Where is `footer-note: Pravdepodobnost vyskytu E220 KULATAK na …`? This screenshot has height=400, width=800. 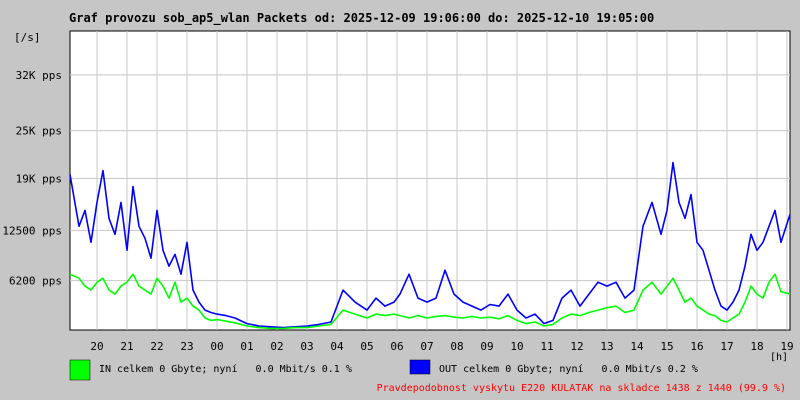 footer-note: Pravdepodobnost vyskytu E220 KULATAK na … is located at coordinates (581, 388).